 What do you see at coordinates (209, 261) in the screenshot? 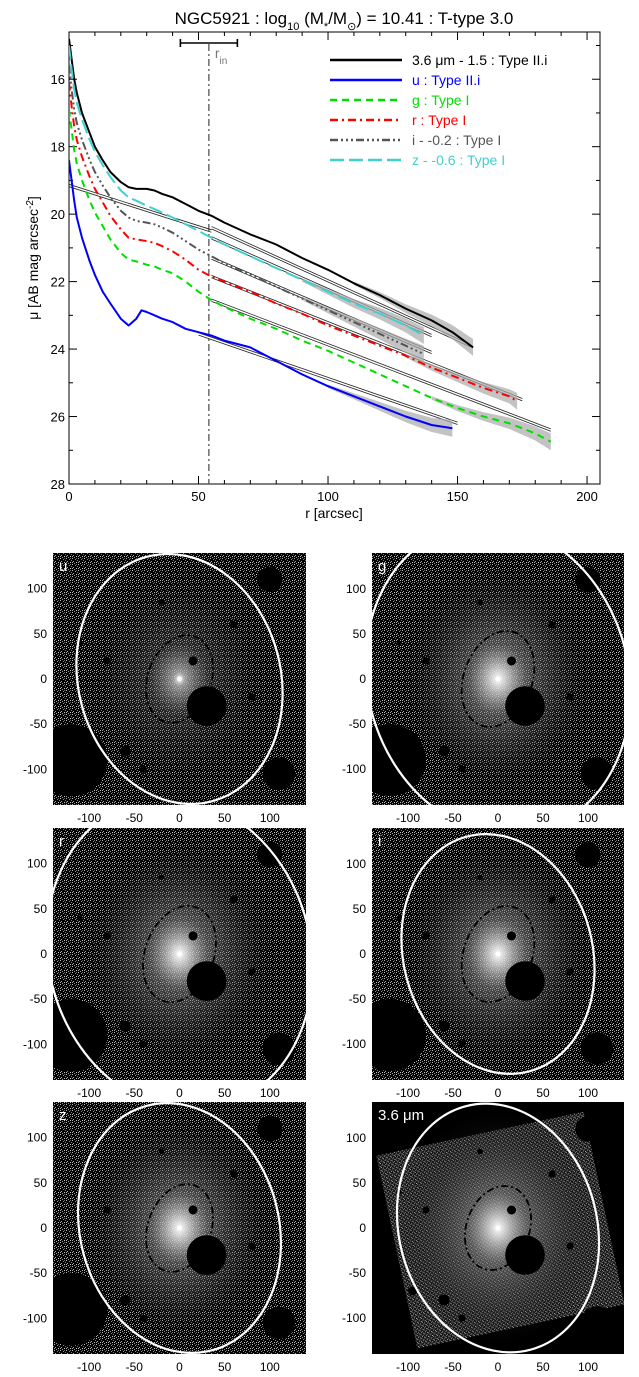
I see `r-in-marker: rin` at bounding box center [209, 261].